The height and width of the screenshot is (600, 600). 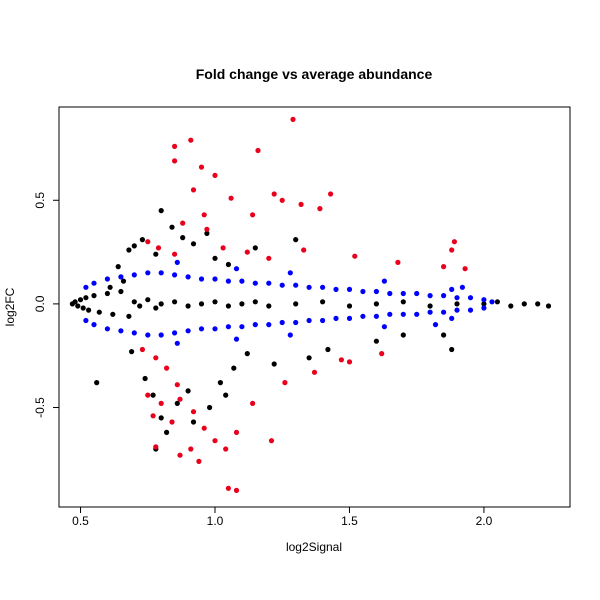 I want to click on y-tick-label: 0.0, so click(x=40, y=303).